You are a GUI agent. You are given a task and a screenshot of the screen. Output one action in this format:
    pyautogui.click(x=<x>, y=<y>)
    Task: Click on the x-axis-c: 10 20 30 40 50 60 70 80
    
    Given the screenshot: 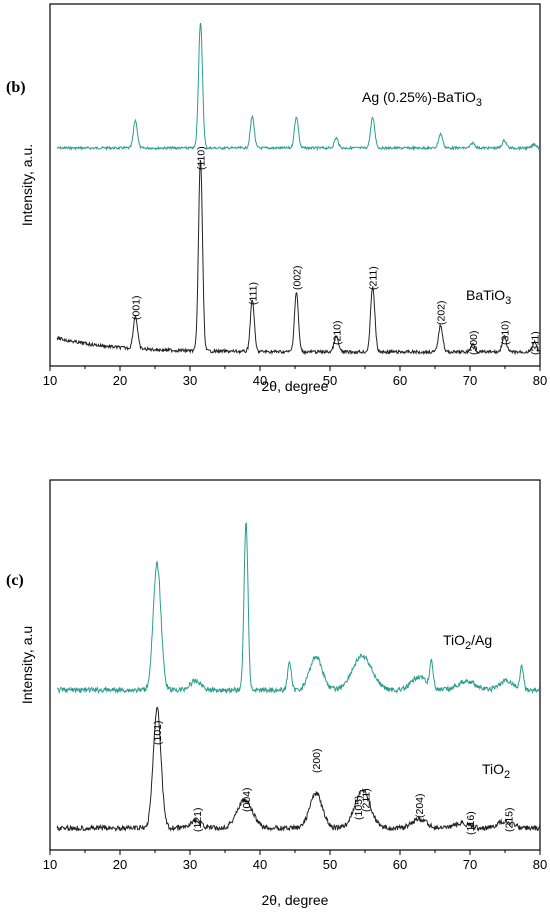 What is the action you would take?
    pyautogui.click(x=295, y=861)
    